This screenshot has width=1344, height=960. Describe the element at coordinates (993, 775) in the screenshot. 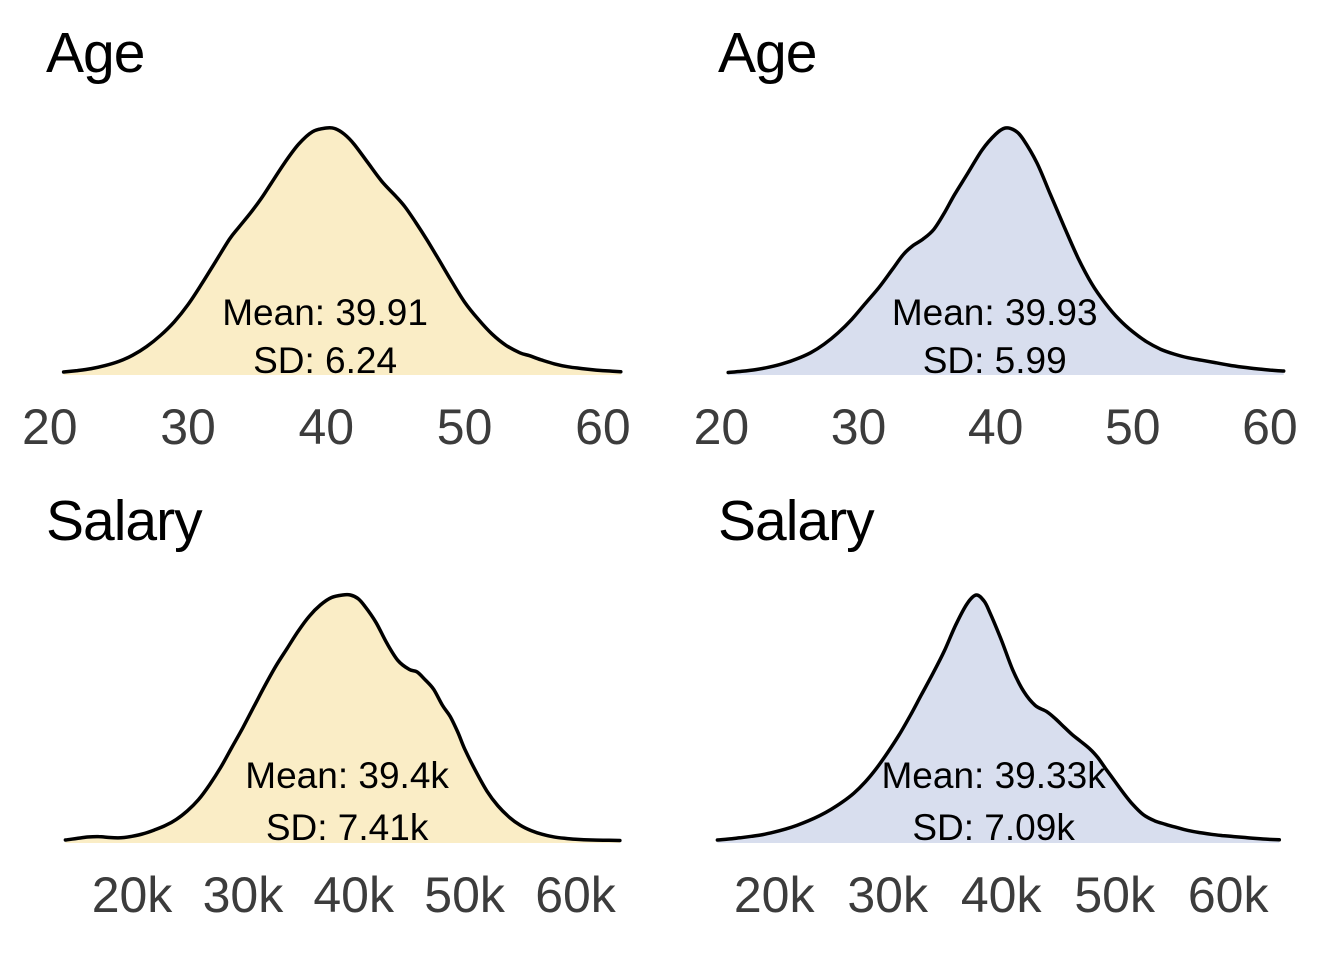

I see `mean-annotation: Mean: 39.33k` at that location.